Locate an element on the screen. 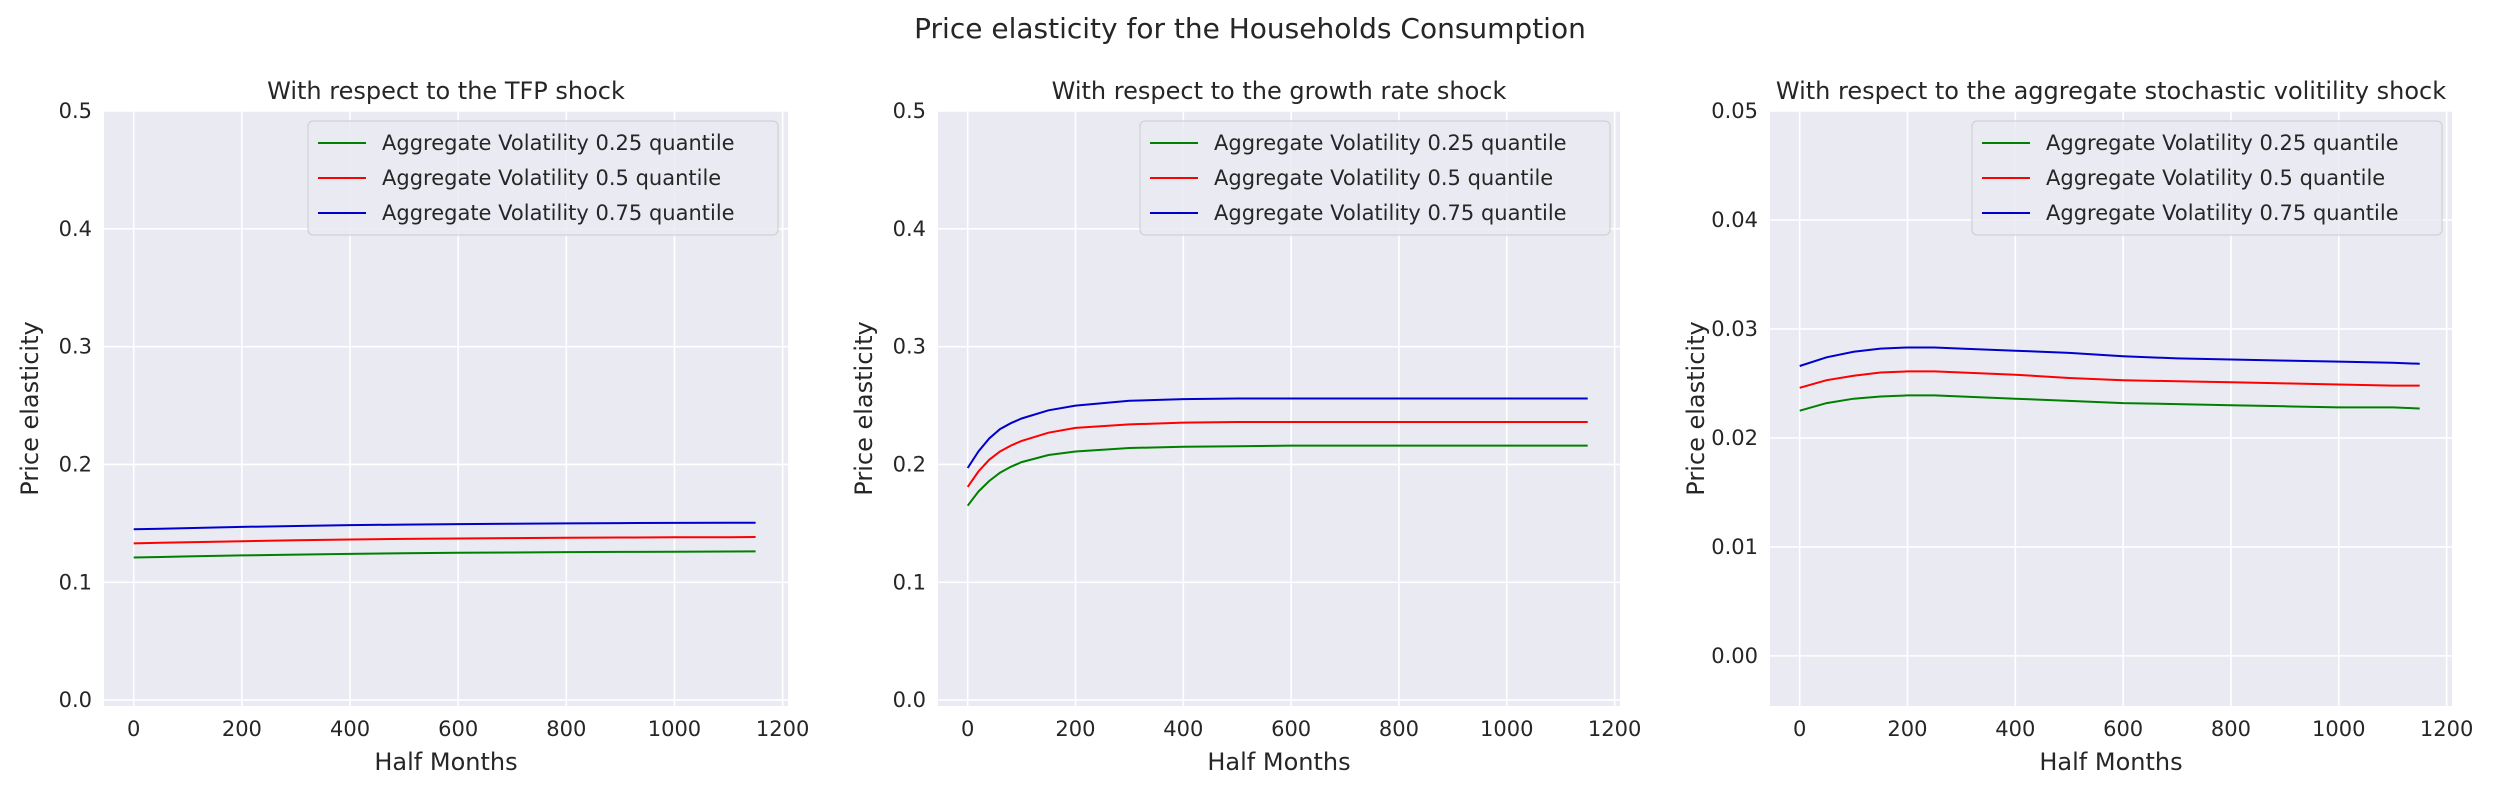  subplot-3-xlabel: Half Months is located at coordinates (2110, 762).